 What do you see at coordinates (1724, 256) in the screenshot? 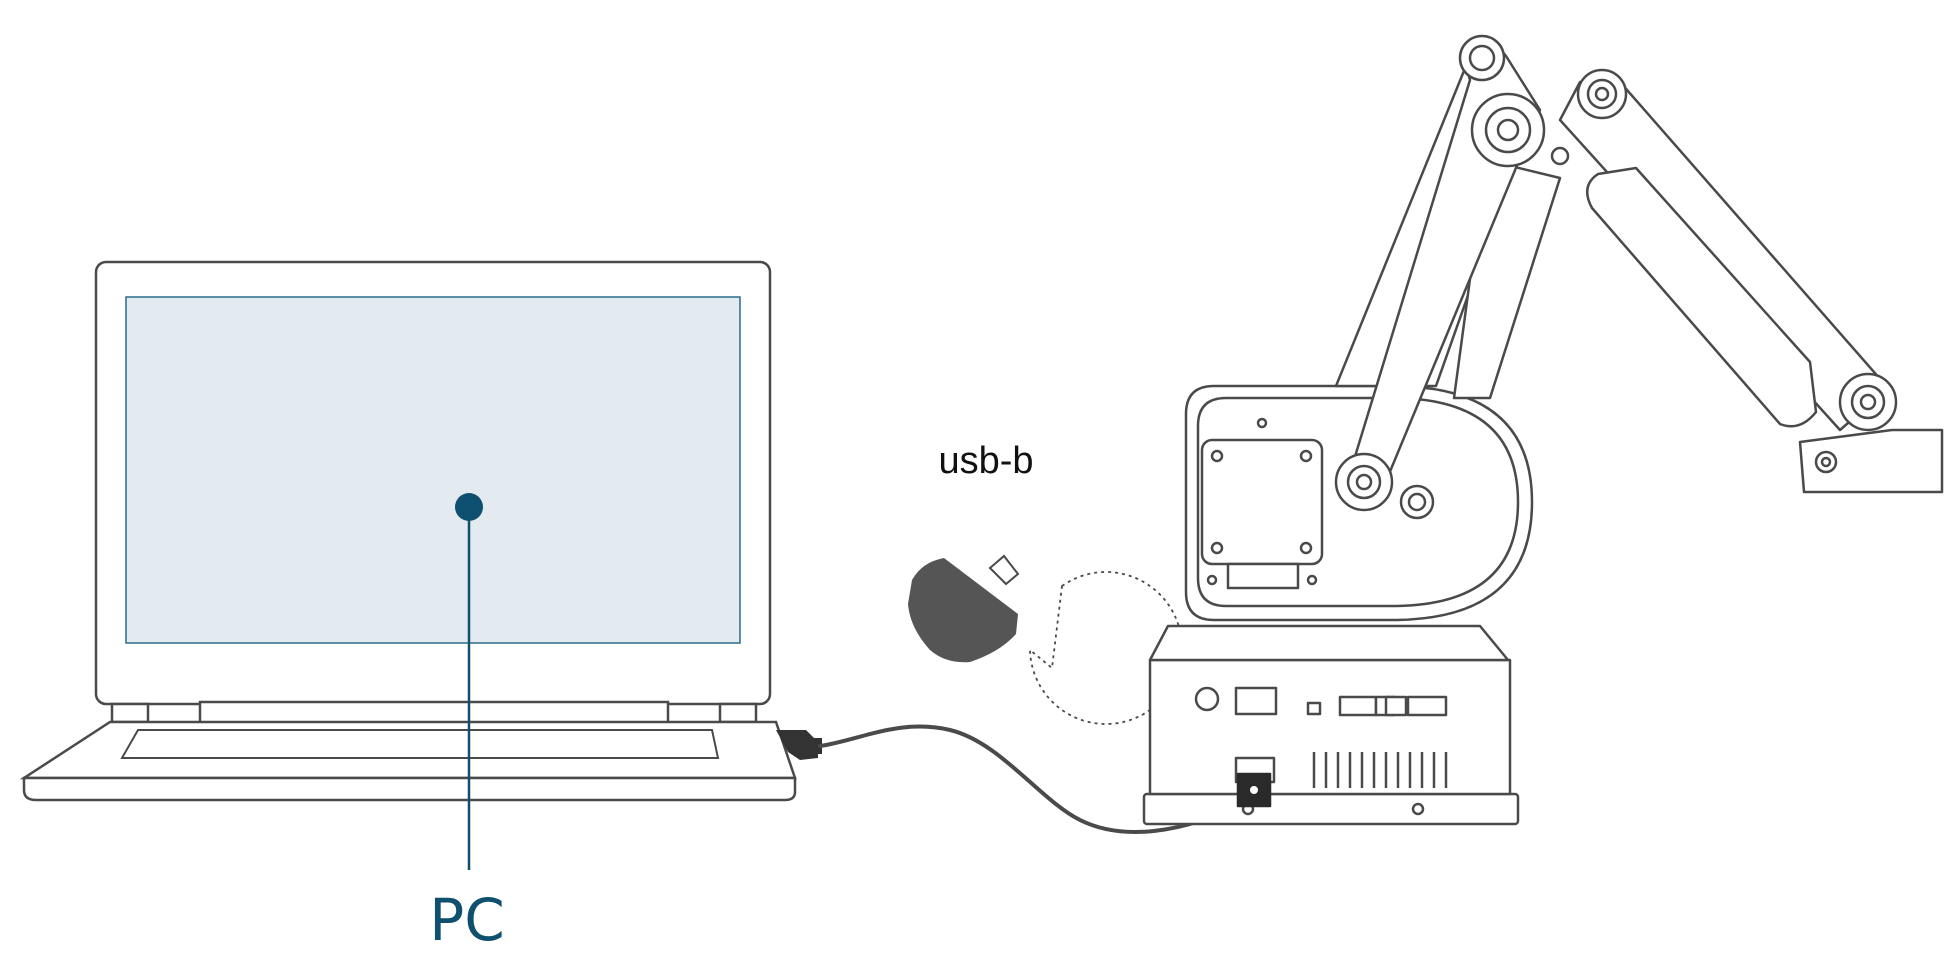
I see `forearm` at bounding box center [1724, 256].